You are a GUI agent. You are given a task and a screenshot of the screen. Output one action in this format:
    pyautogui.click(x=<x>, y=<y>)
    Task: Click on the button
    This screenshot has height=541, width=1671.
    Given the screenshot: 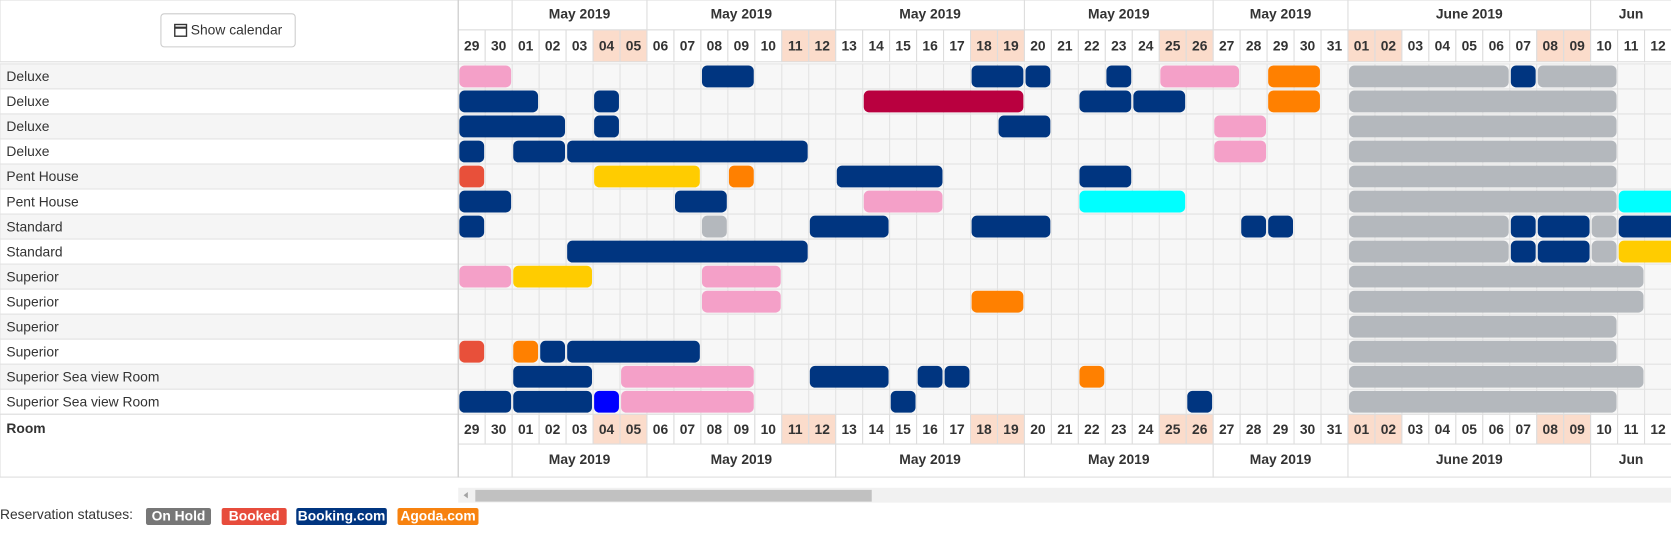 What is the action you would take?
    pyautogui.click(x=228, y=30)
    